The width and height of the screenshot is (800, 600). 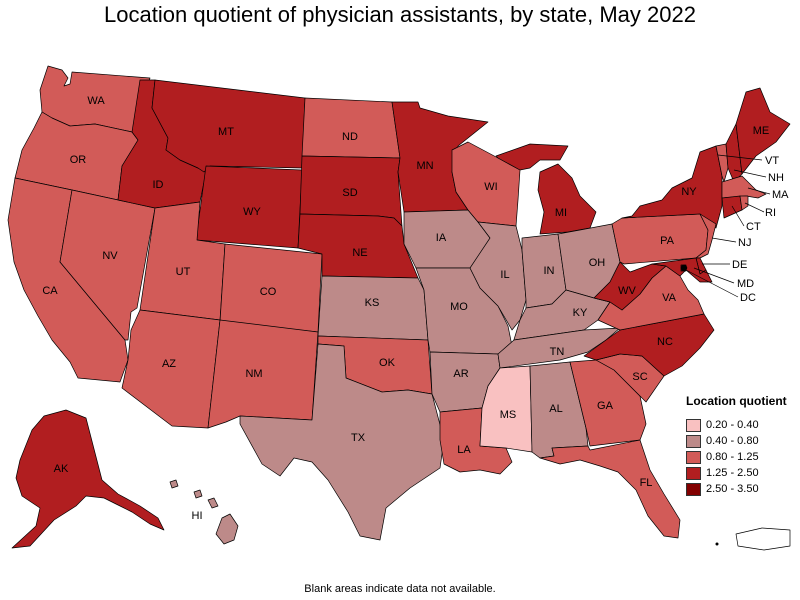 I want to click on state-NC, so click(x=649, y=345).